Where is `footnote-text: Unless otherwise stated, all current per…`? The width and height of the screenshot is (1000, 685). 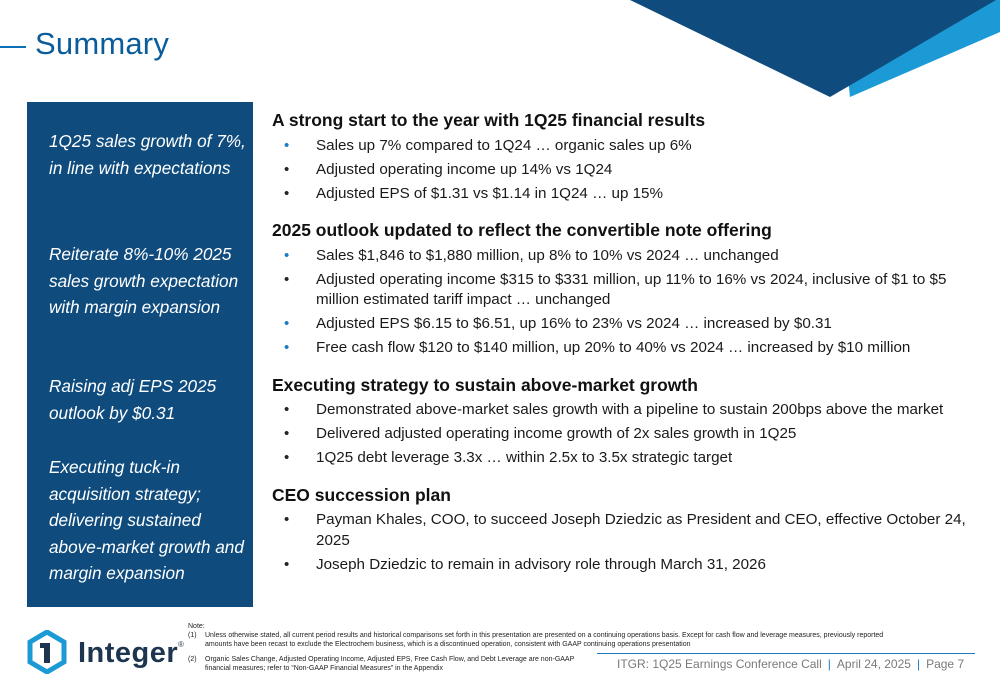 footnote-text: Unless otherwise stated, all current per… is located at coordinates (544, 640).